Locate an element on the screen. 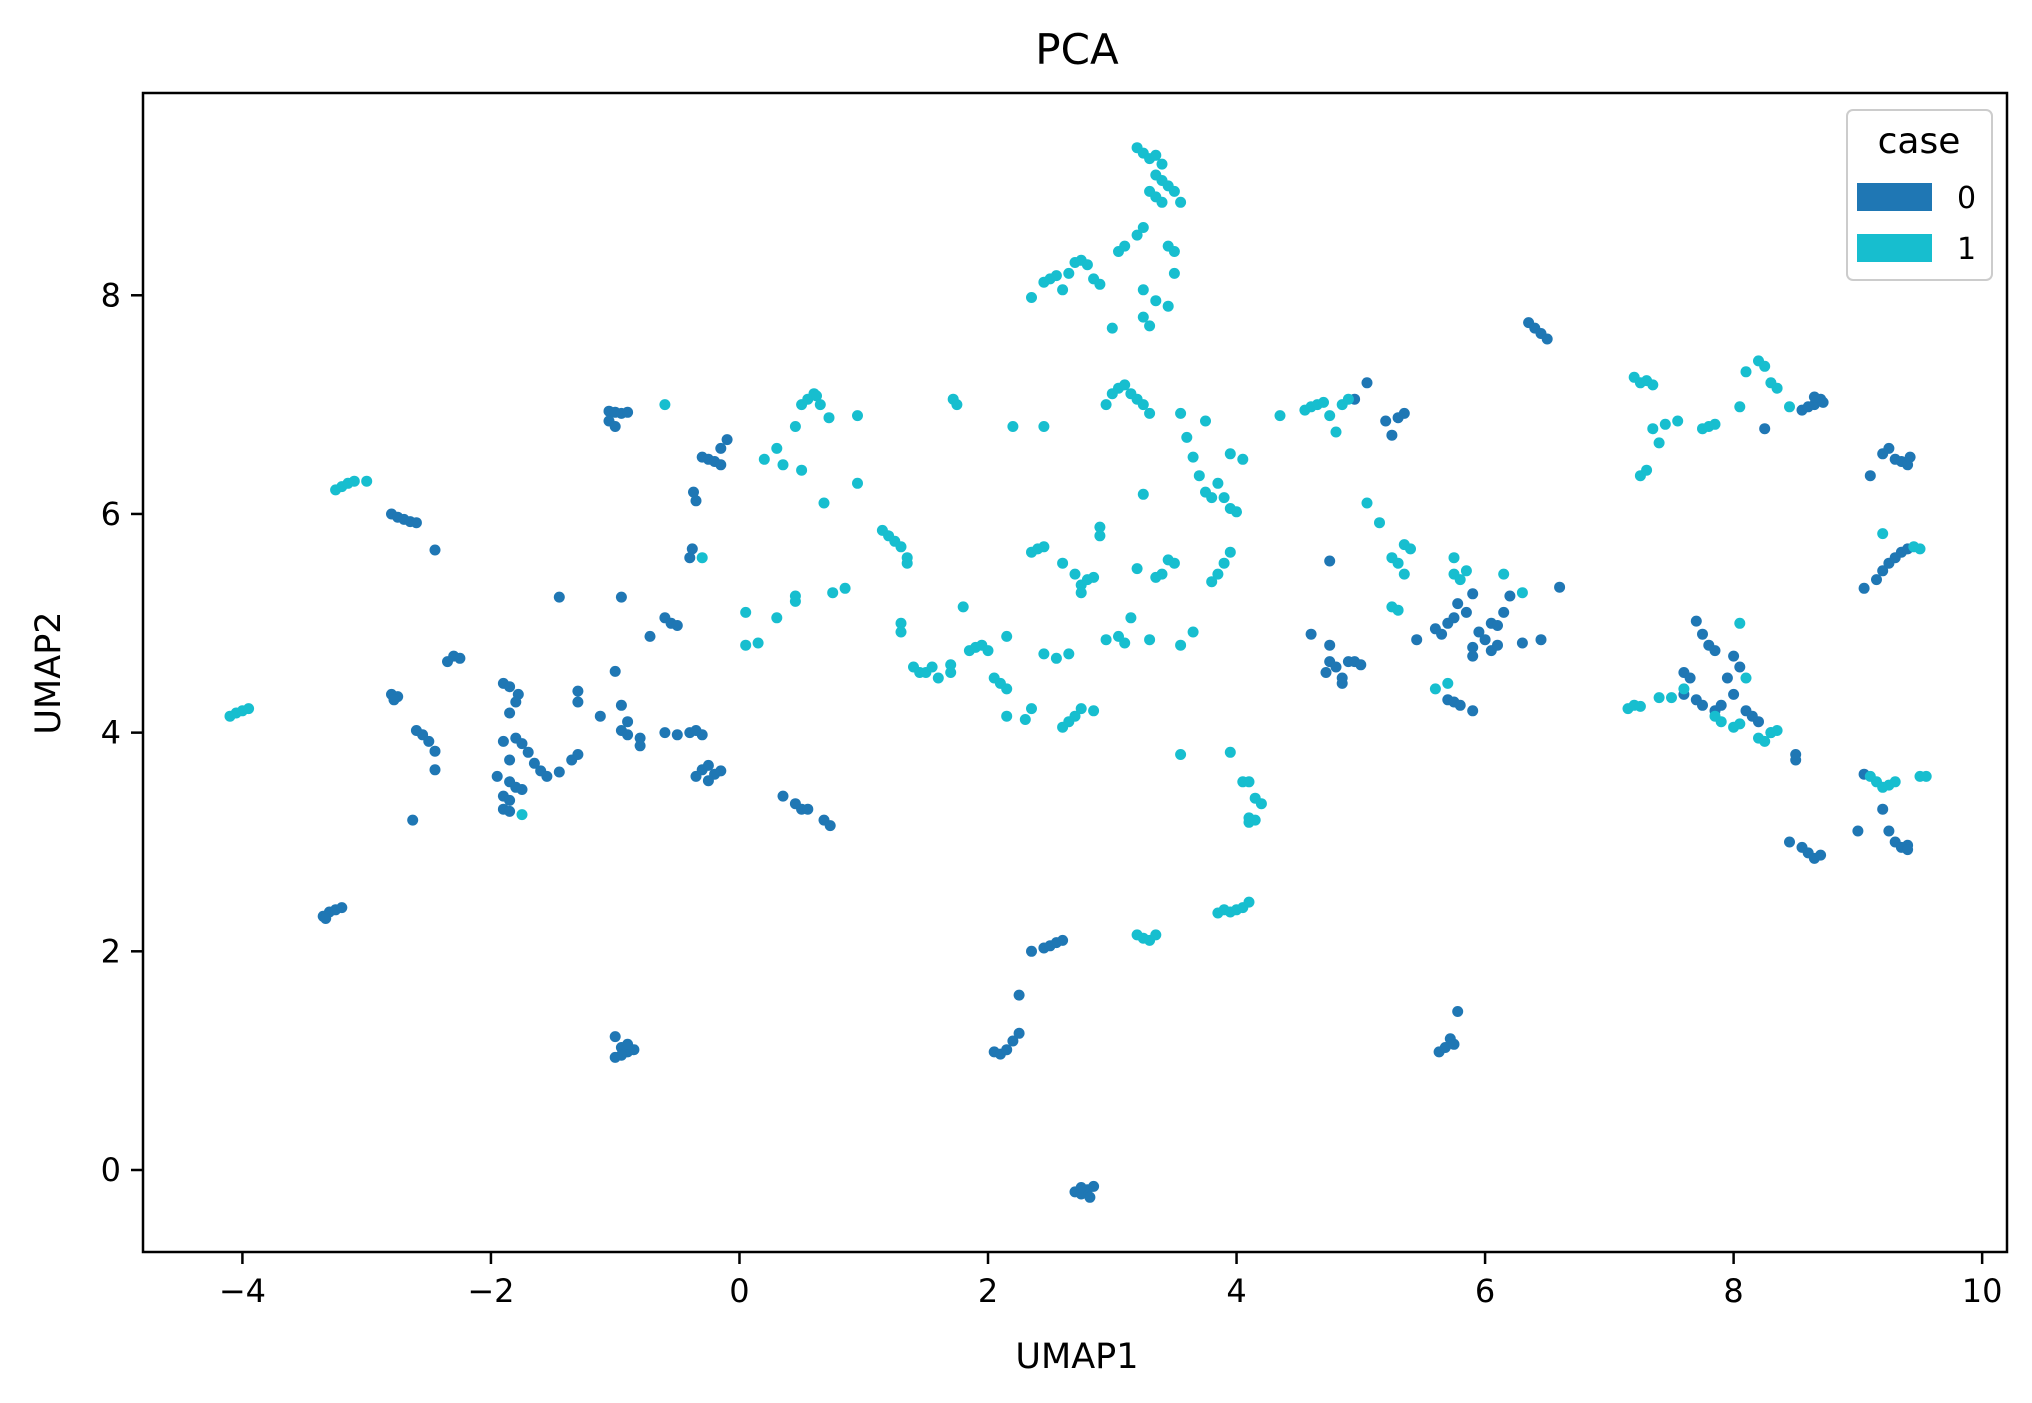  x-axis-ticks: −4 −2 0 2 4 6 8 10 is located at coordinates (1111, 1281).